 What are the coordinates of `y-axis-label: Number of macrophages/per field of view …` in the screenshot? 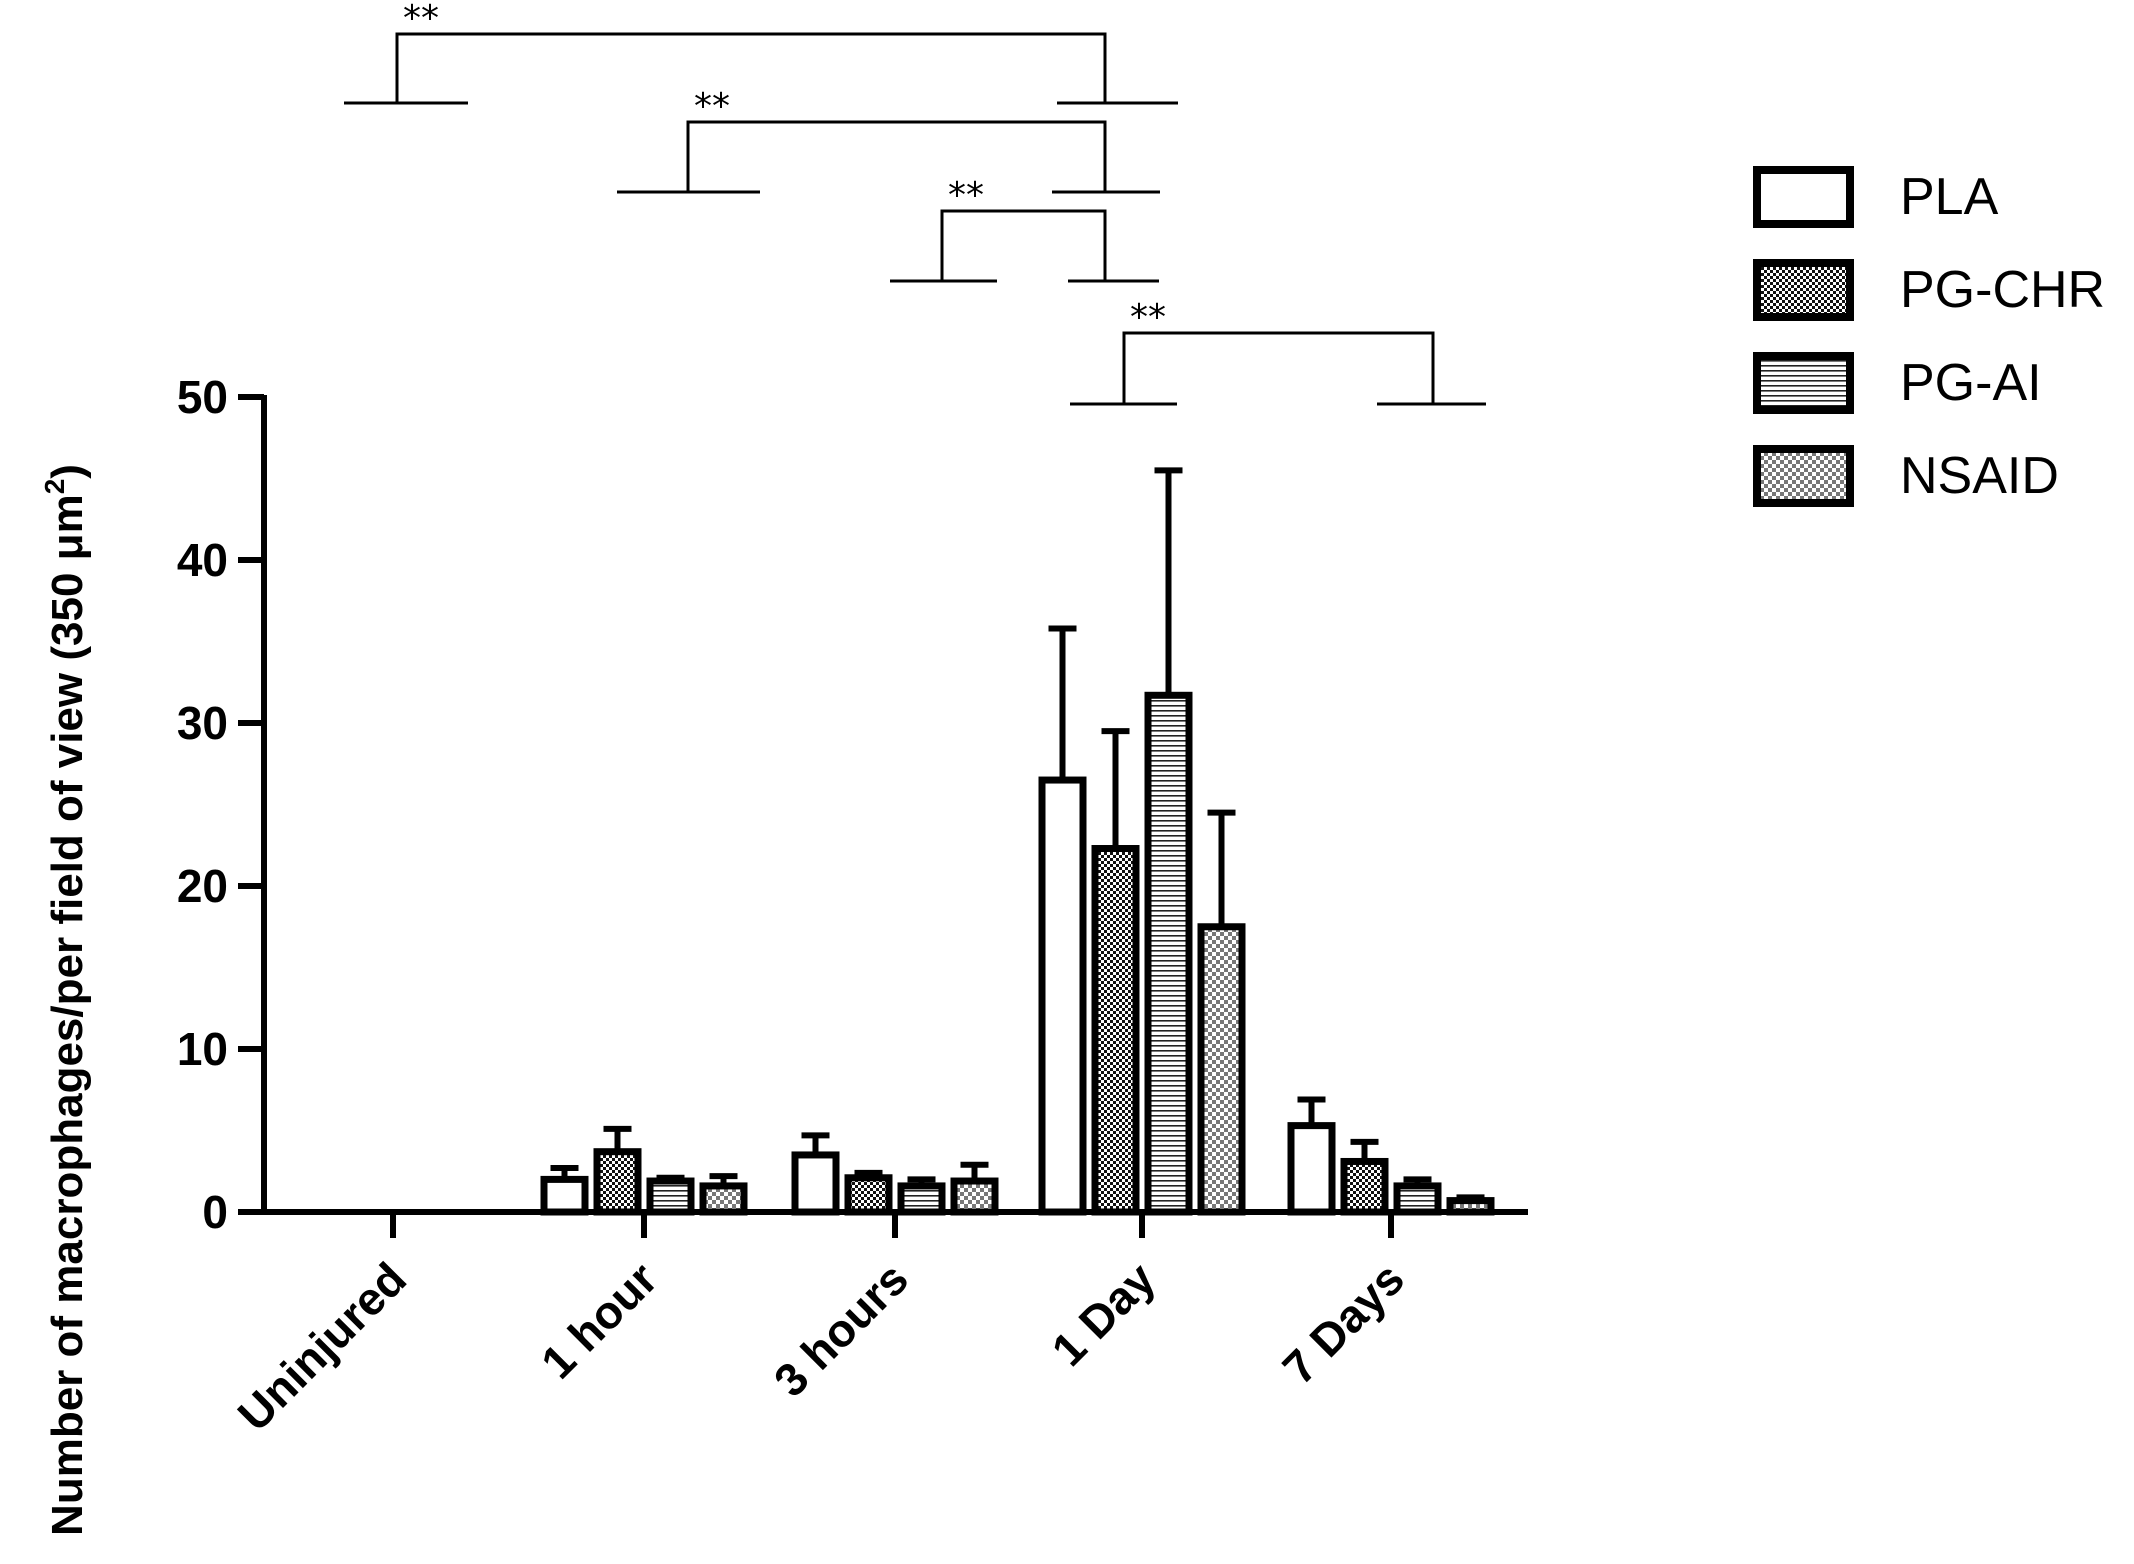 It's located at (65, 1000).